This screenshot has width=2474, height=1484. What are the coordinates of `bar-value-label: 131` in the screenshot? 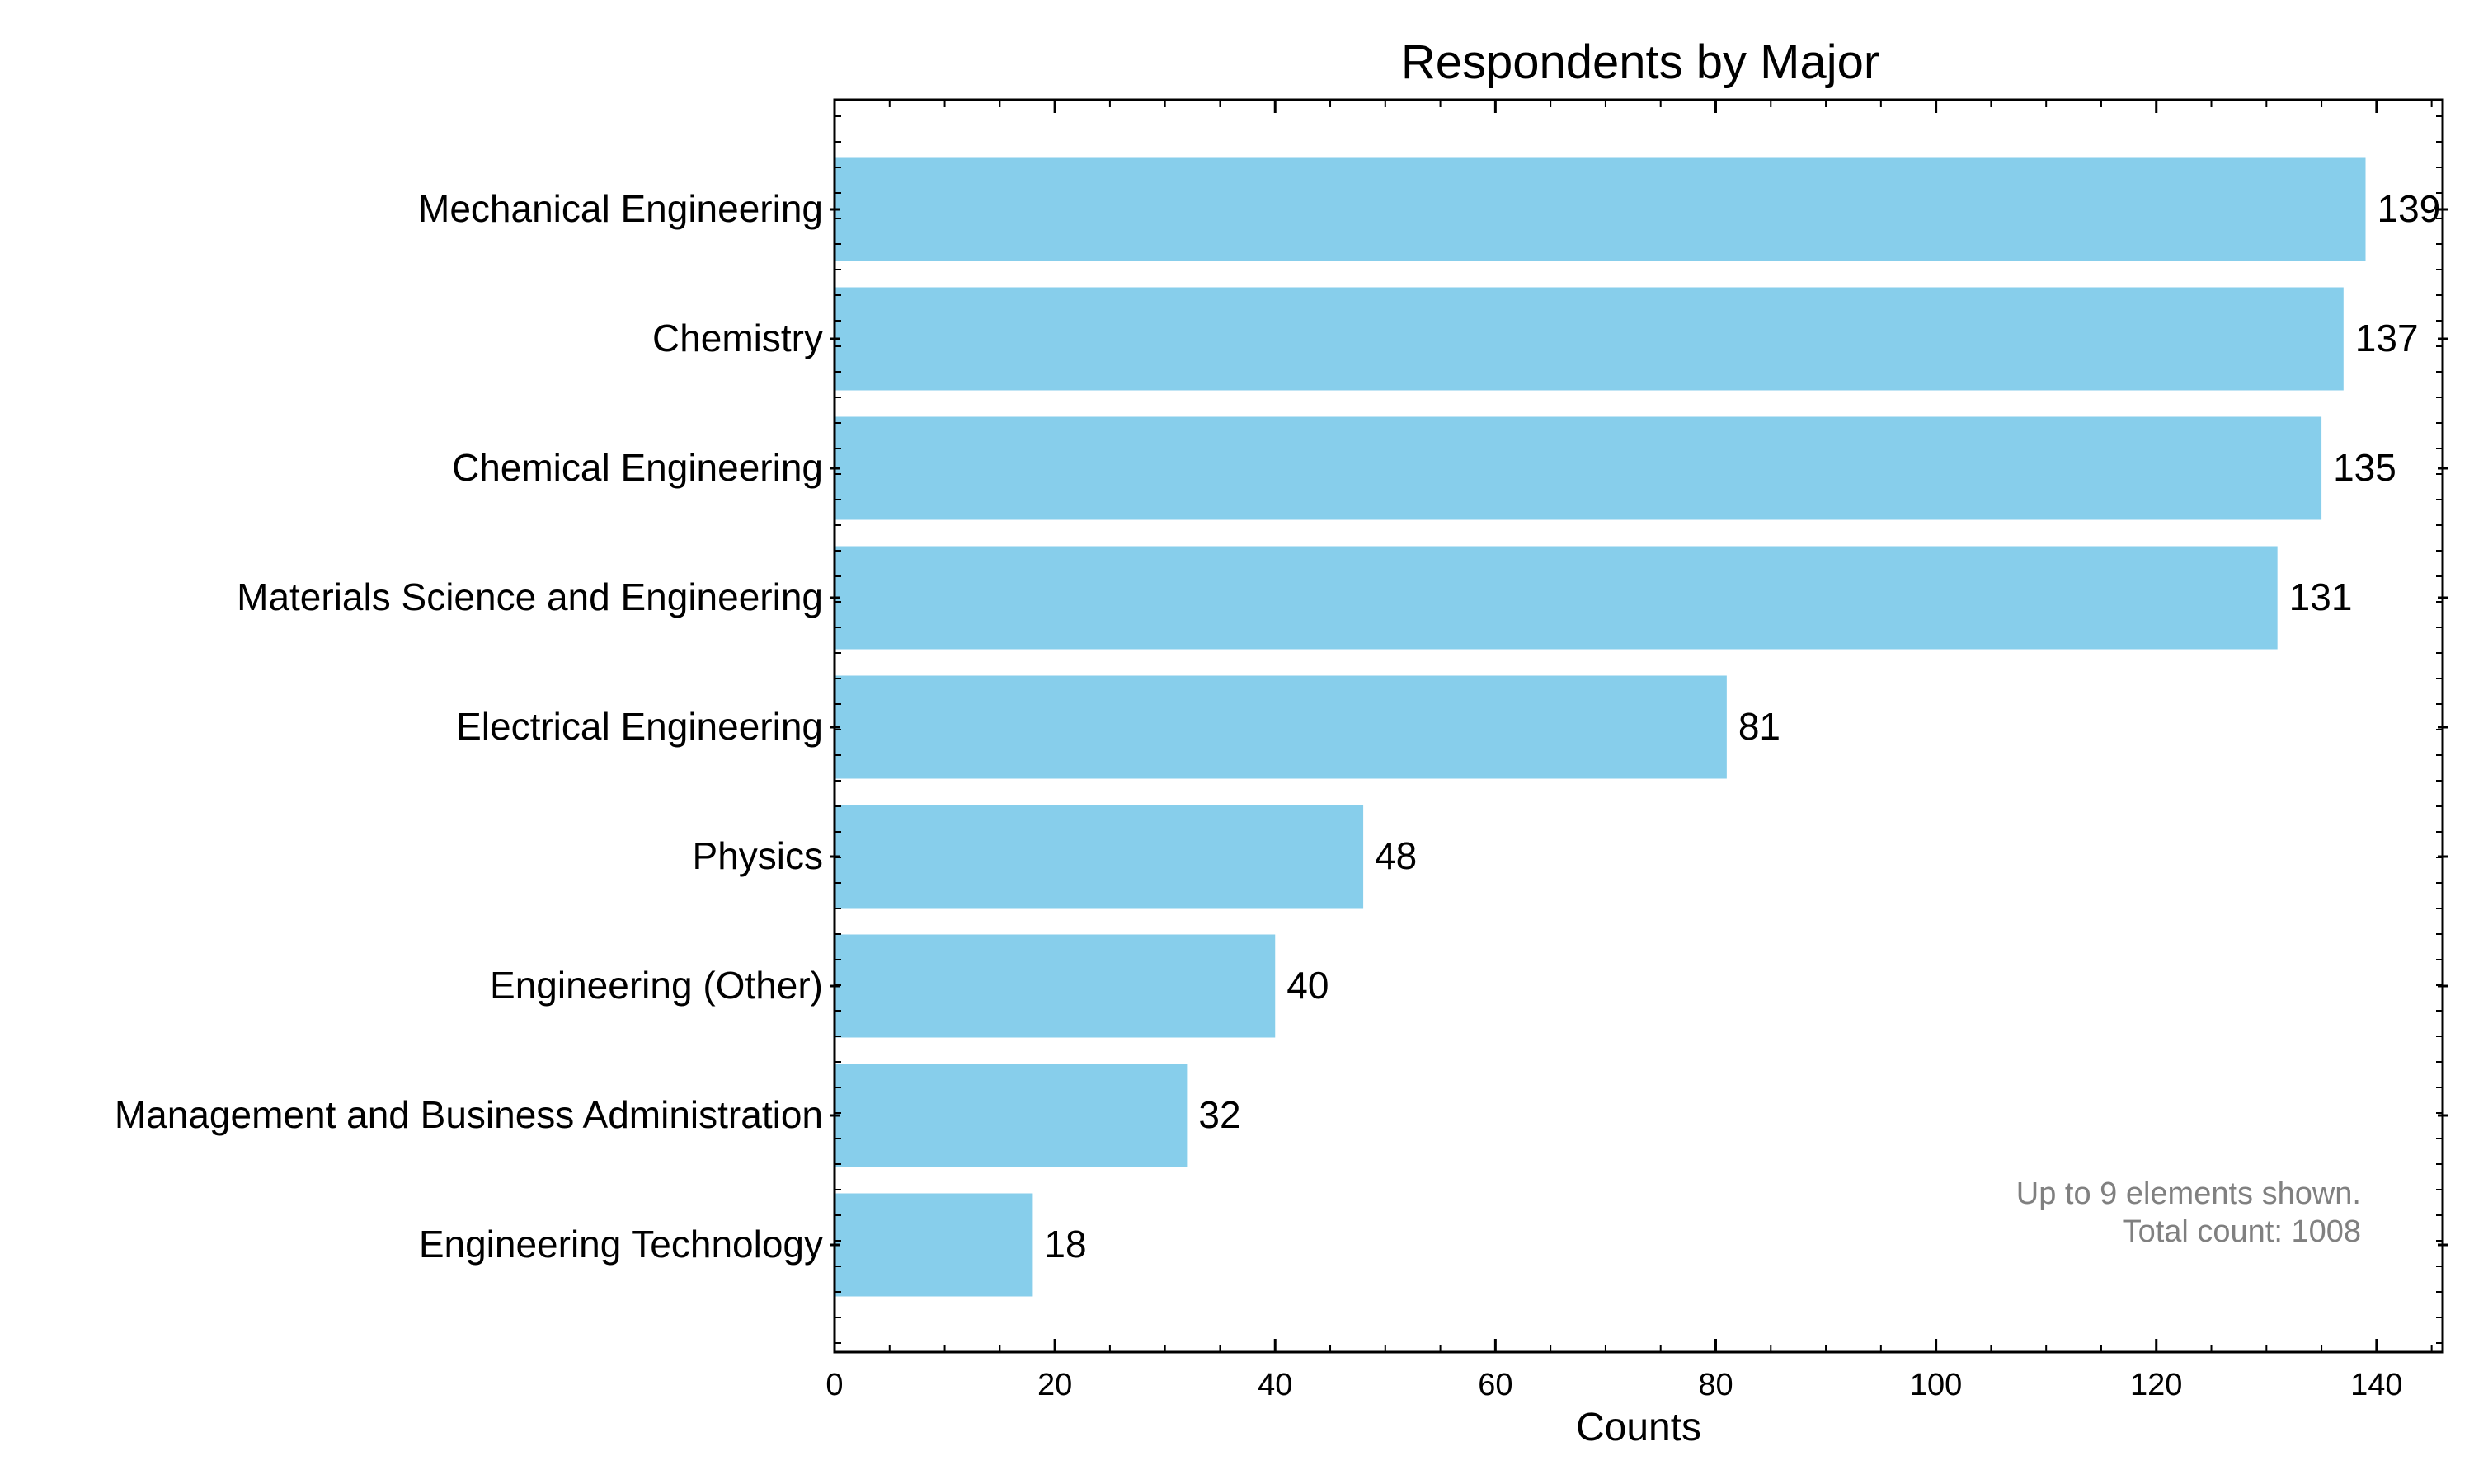 It's located at (2321, 596).